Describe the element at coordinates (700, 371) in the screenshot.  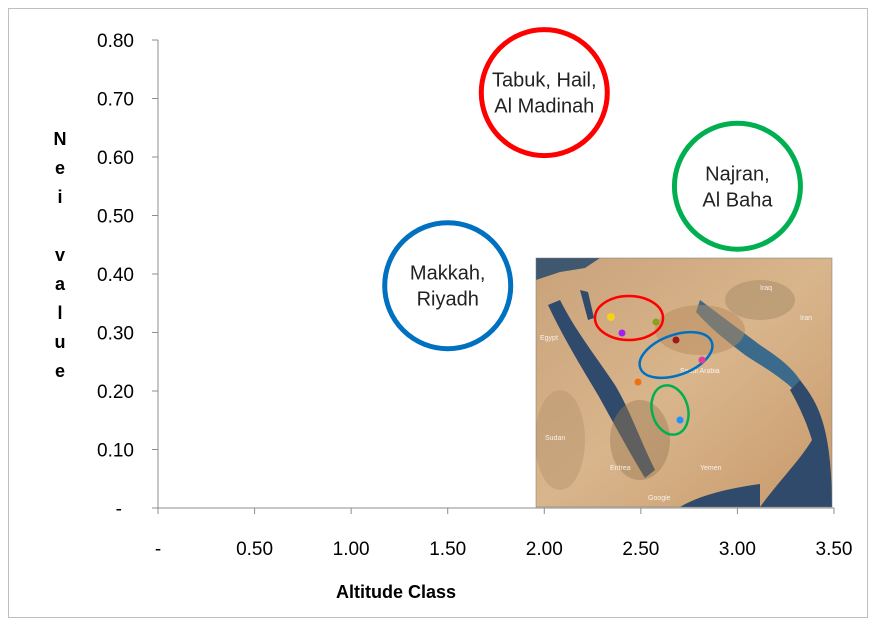
I see `map-label-saudi: Saudi Arabia` at that location.